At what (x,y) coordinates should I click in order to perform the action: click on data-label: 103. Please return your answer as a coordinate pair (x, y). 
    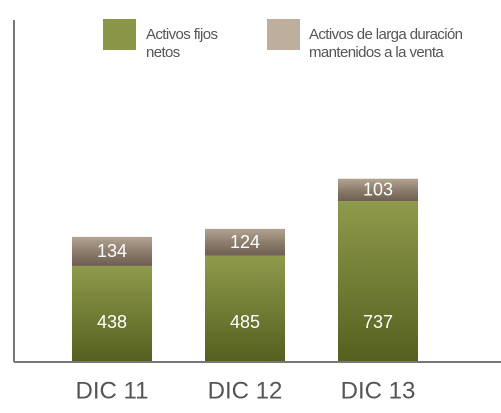
    Looking at the image, I should click on (378, 190).